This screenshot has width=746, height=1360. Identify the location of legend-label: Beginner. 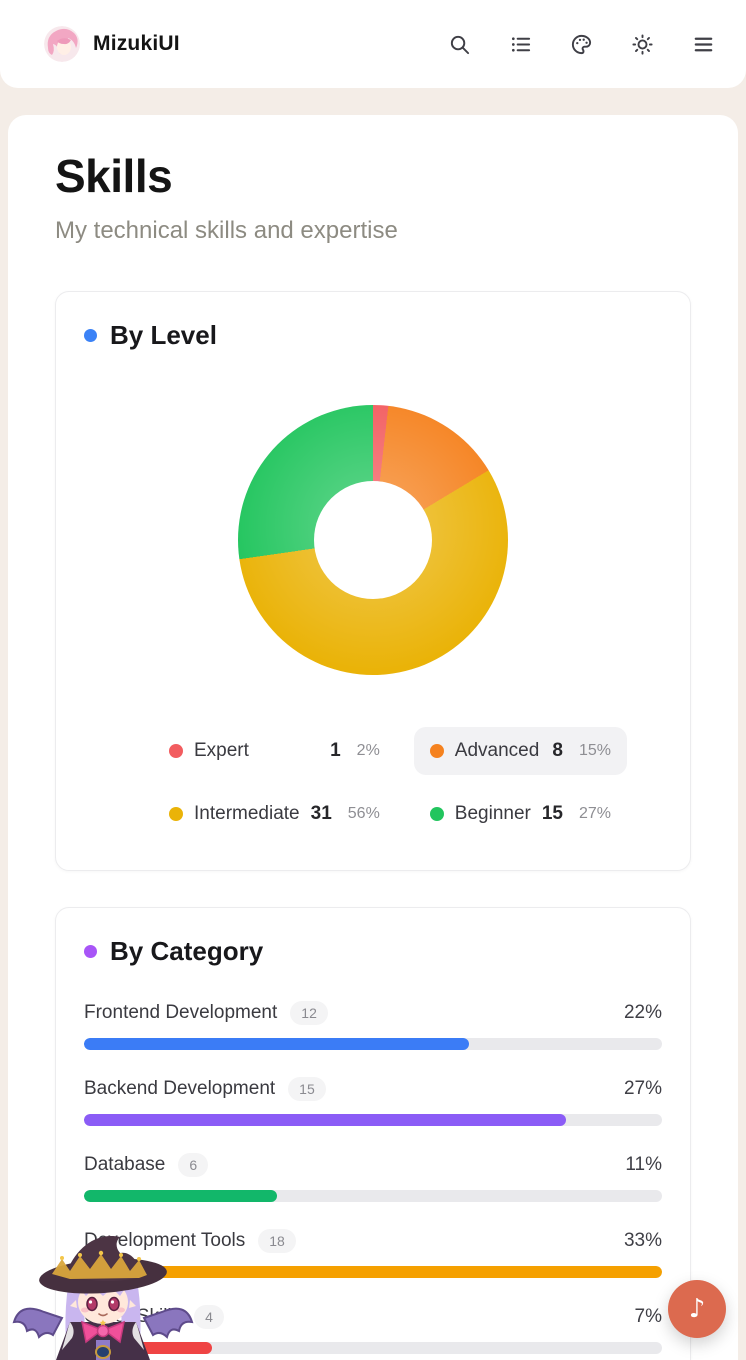
(492, 813).